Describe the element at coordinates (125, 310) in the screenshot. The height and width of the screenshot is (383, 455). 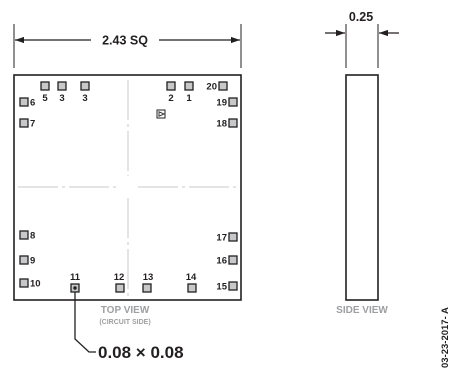
I see `top-view-label: TOP VIEW` at that location.